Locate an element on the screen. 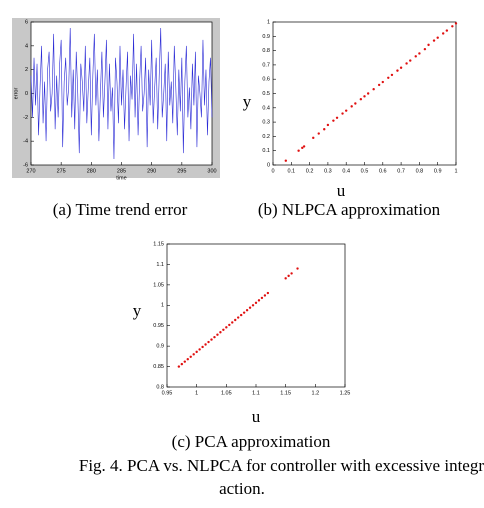 The height and width of the screenshot is (508, 484). x-tick-label: 285 is located at coordinates (121, 171).